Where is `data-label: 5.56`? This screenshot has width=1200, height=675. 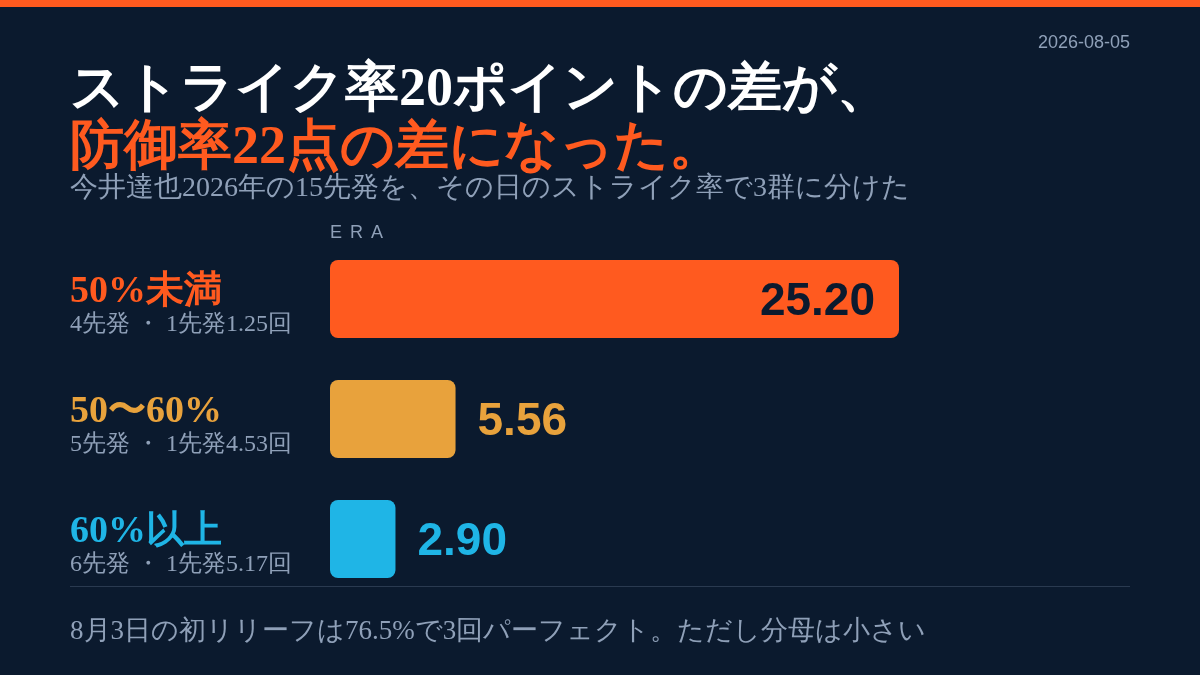 data-label: 5.56 is located at coordinates (522, 419).